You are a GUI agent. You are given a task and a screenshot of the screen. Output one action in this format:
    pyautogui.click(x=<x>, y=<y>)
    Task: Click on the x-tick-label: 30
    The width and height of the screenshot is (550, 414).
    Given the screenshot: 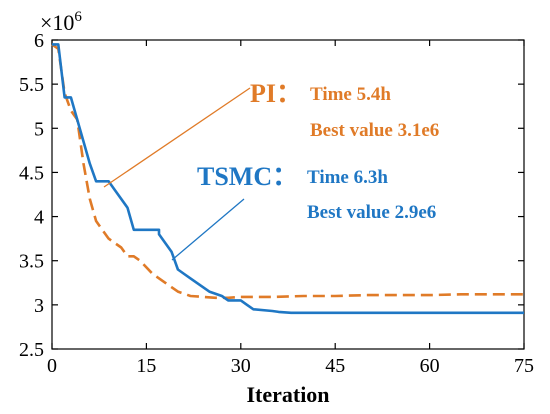 What is the action you would take?
    pyautogui.click(x=241, y=366)
    